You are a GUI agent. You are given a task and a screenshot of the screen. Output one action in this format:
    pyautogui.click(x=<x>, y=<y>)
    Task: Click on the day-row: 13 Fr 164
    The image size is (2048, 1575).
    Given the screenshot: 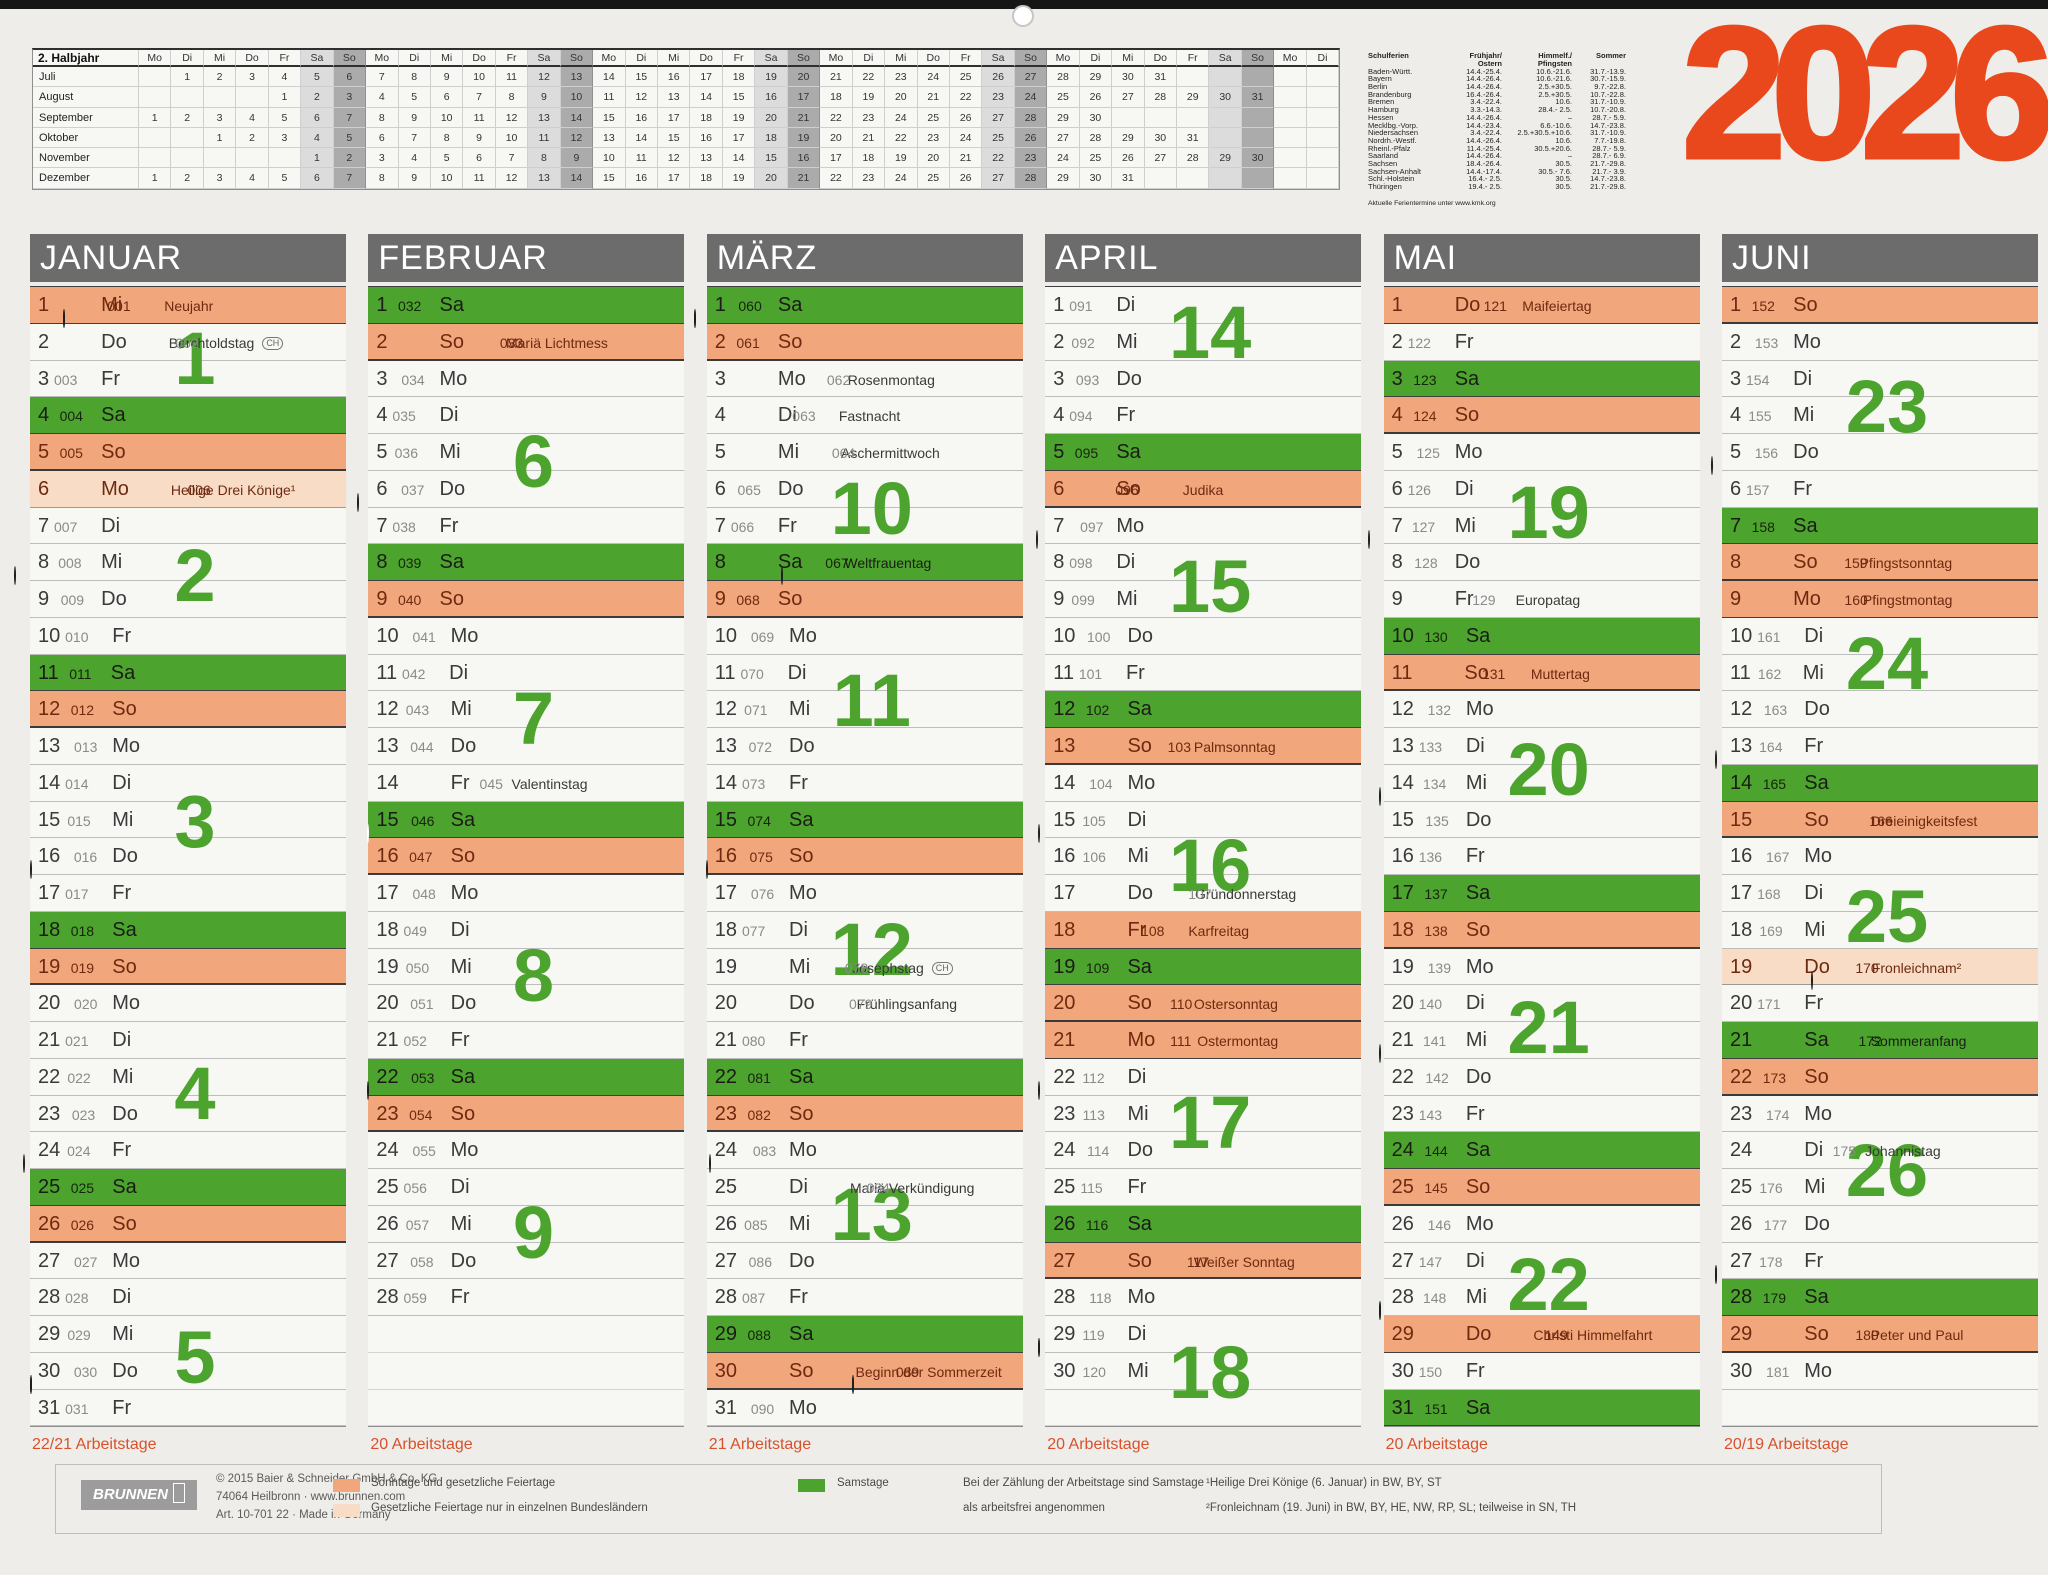 What is the action you would take?
    pyautogui.click(x=1876, y=748)
    